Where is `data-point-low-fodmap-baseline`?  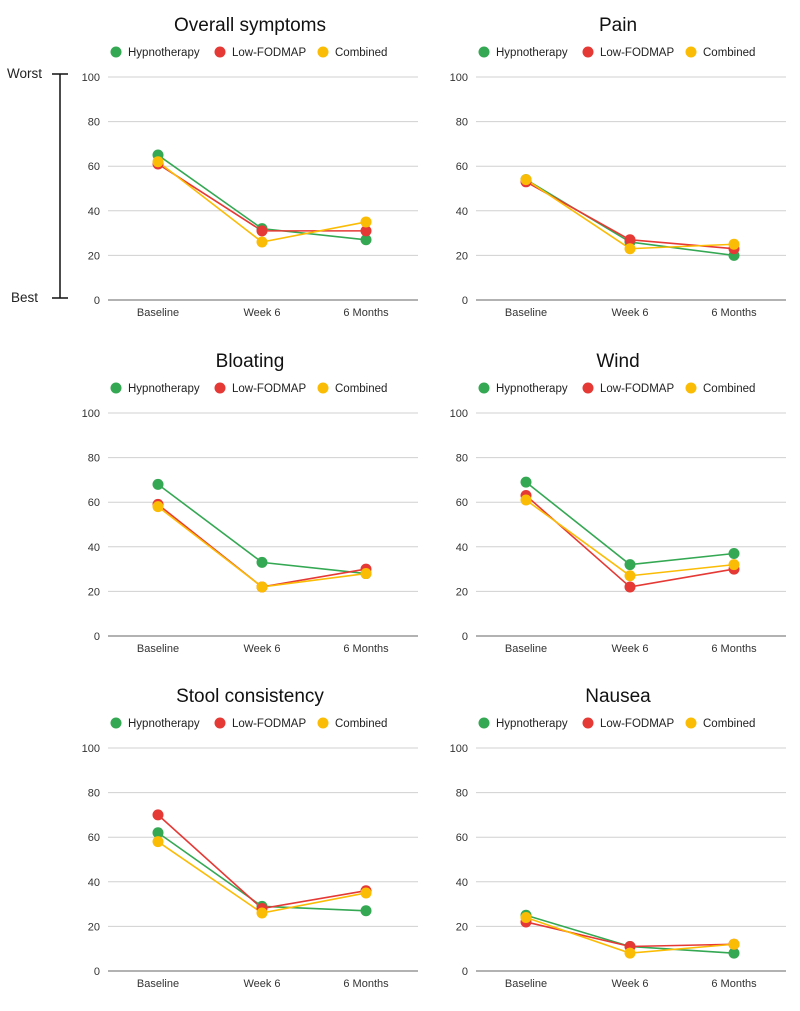 data-point-low-fodmap-baseline is located at coordinates (158, 815).